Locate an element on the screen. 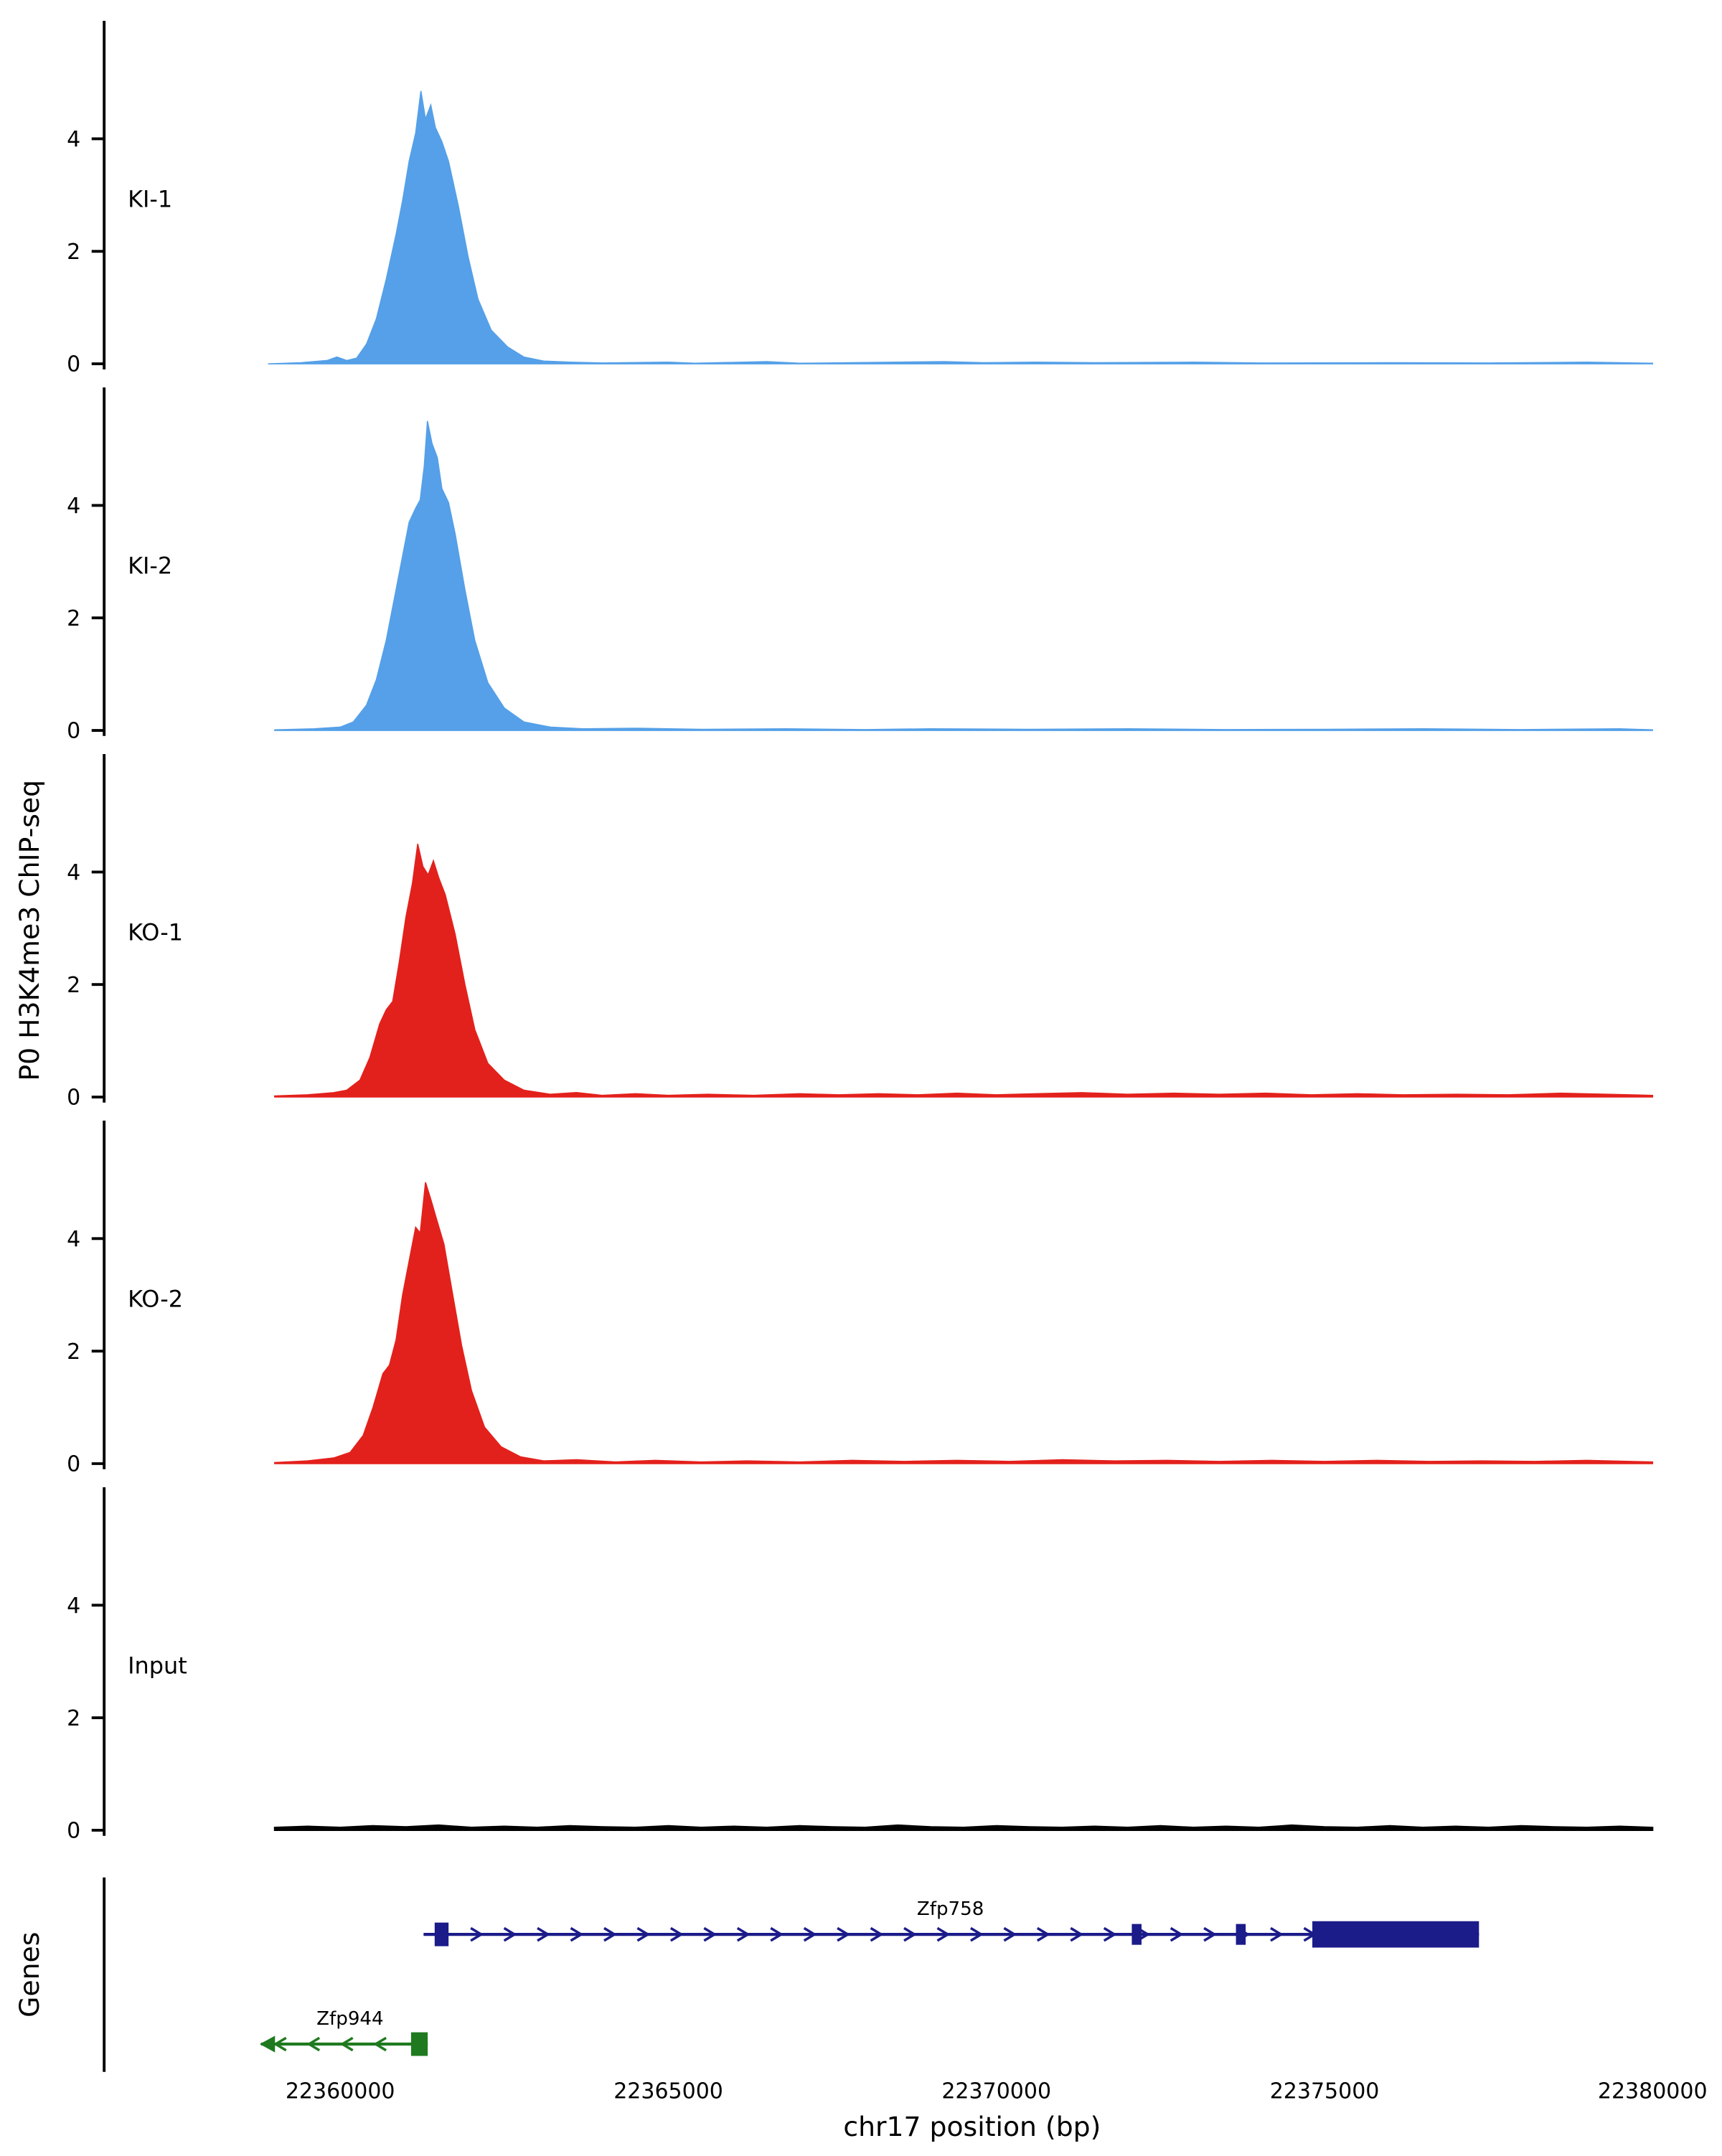 This screenshot has height=2156, width=1722. y-tick-label-ki-1-0: 0 is located at coordinates (74, 364).